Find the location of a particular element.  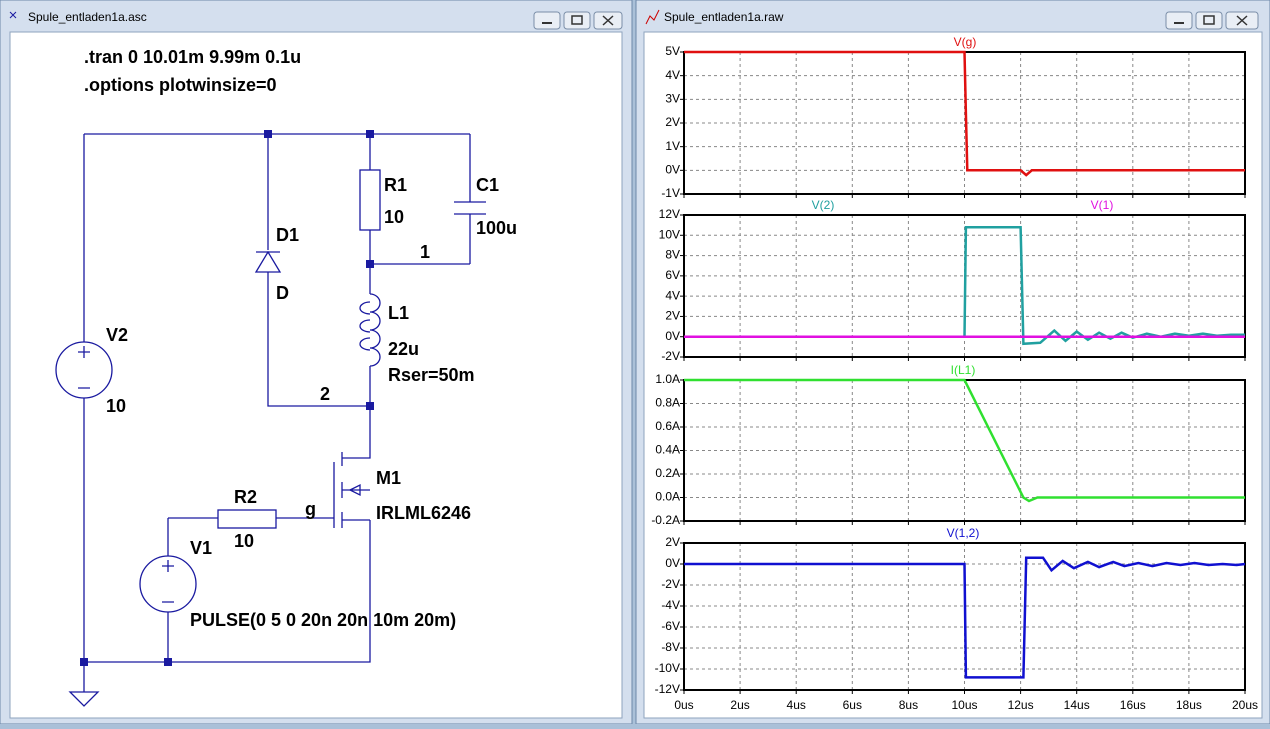

x-tick-label: 10us is located at coordinates (964, 705).